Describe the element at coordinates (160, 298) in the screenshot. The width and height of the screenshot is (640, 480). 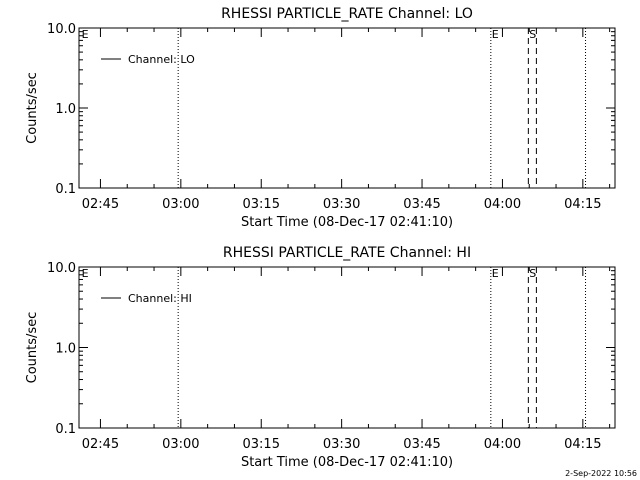
I see `legend-label: Channel: HI` at that location.